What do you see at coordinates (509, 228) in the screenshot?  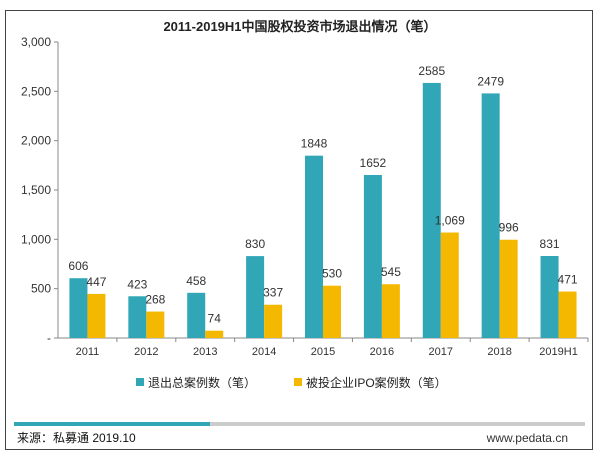 I see `data-label: 996` at bounding box center [509, 228].